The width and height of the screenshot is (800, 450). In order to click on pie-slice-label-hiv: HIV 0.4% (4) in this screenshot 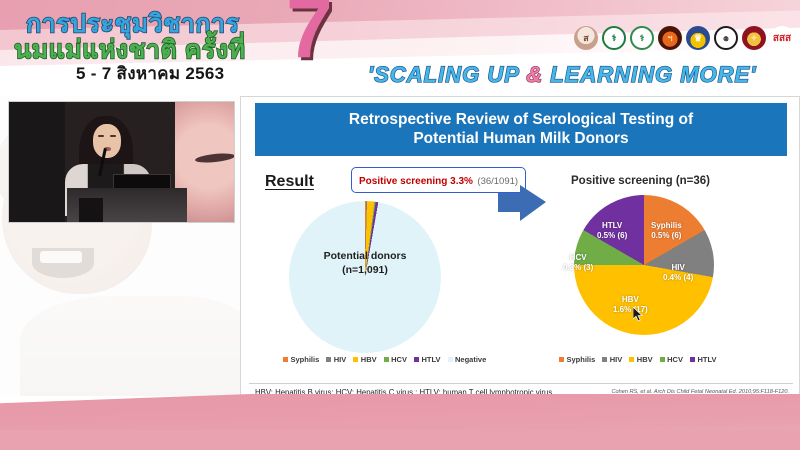, I will do `click(678, 273)`.